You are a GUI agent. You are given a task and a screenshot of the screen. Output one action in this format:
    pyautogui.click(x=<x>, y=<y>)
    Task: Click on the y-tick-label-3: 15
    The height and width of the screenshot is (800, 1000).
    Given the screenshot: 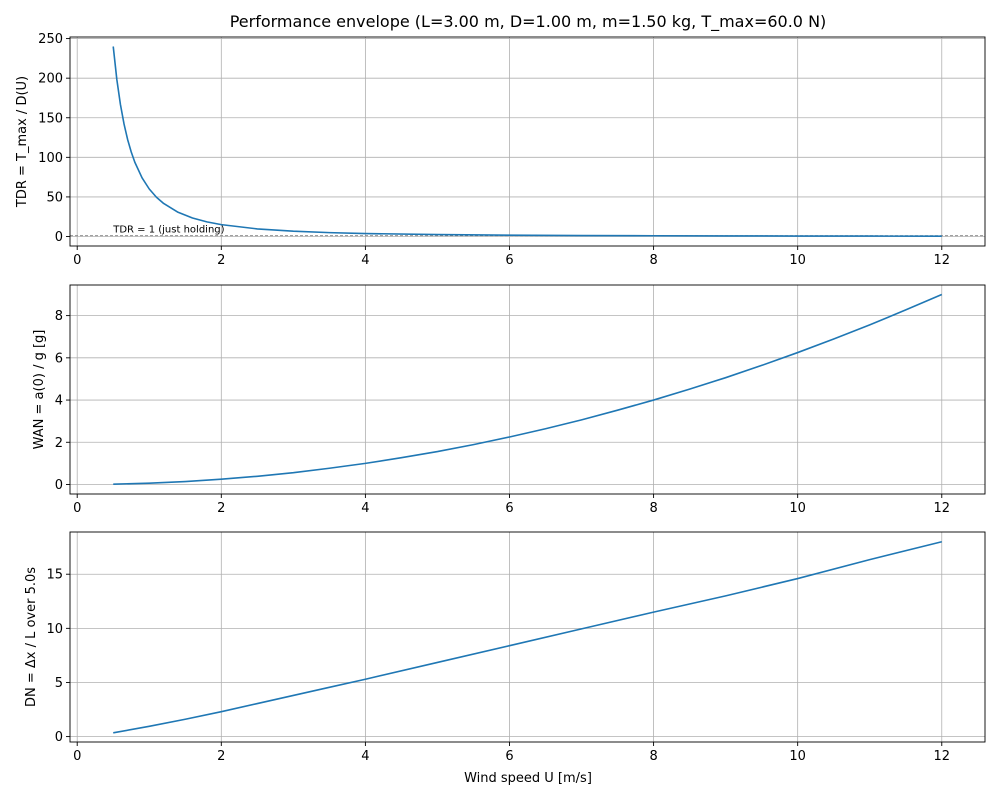 What is the action you would take?
    pyautogui.click(x=54, y=575)
    